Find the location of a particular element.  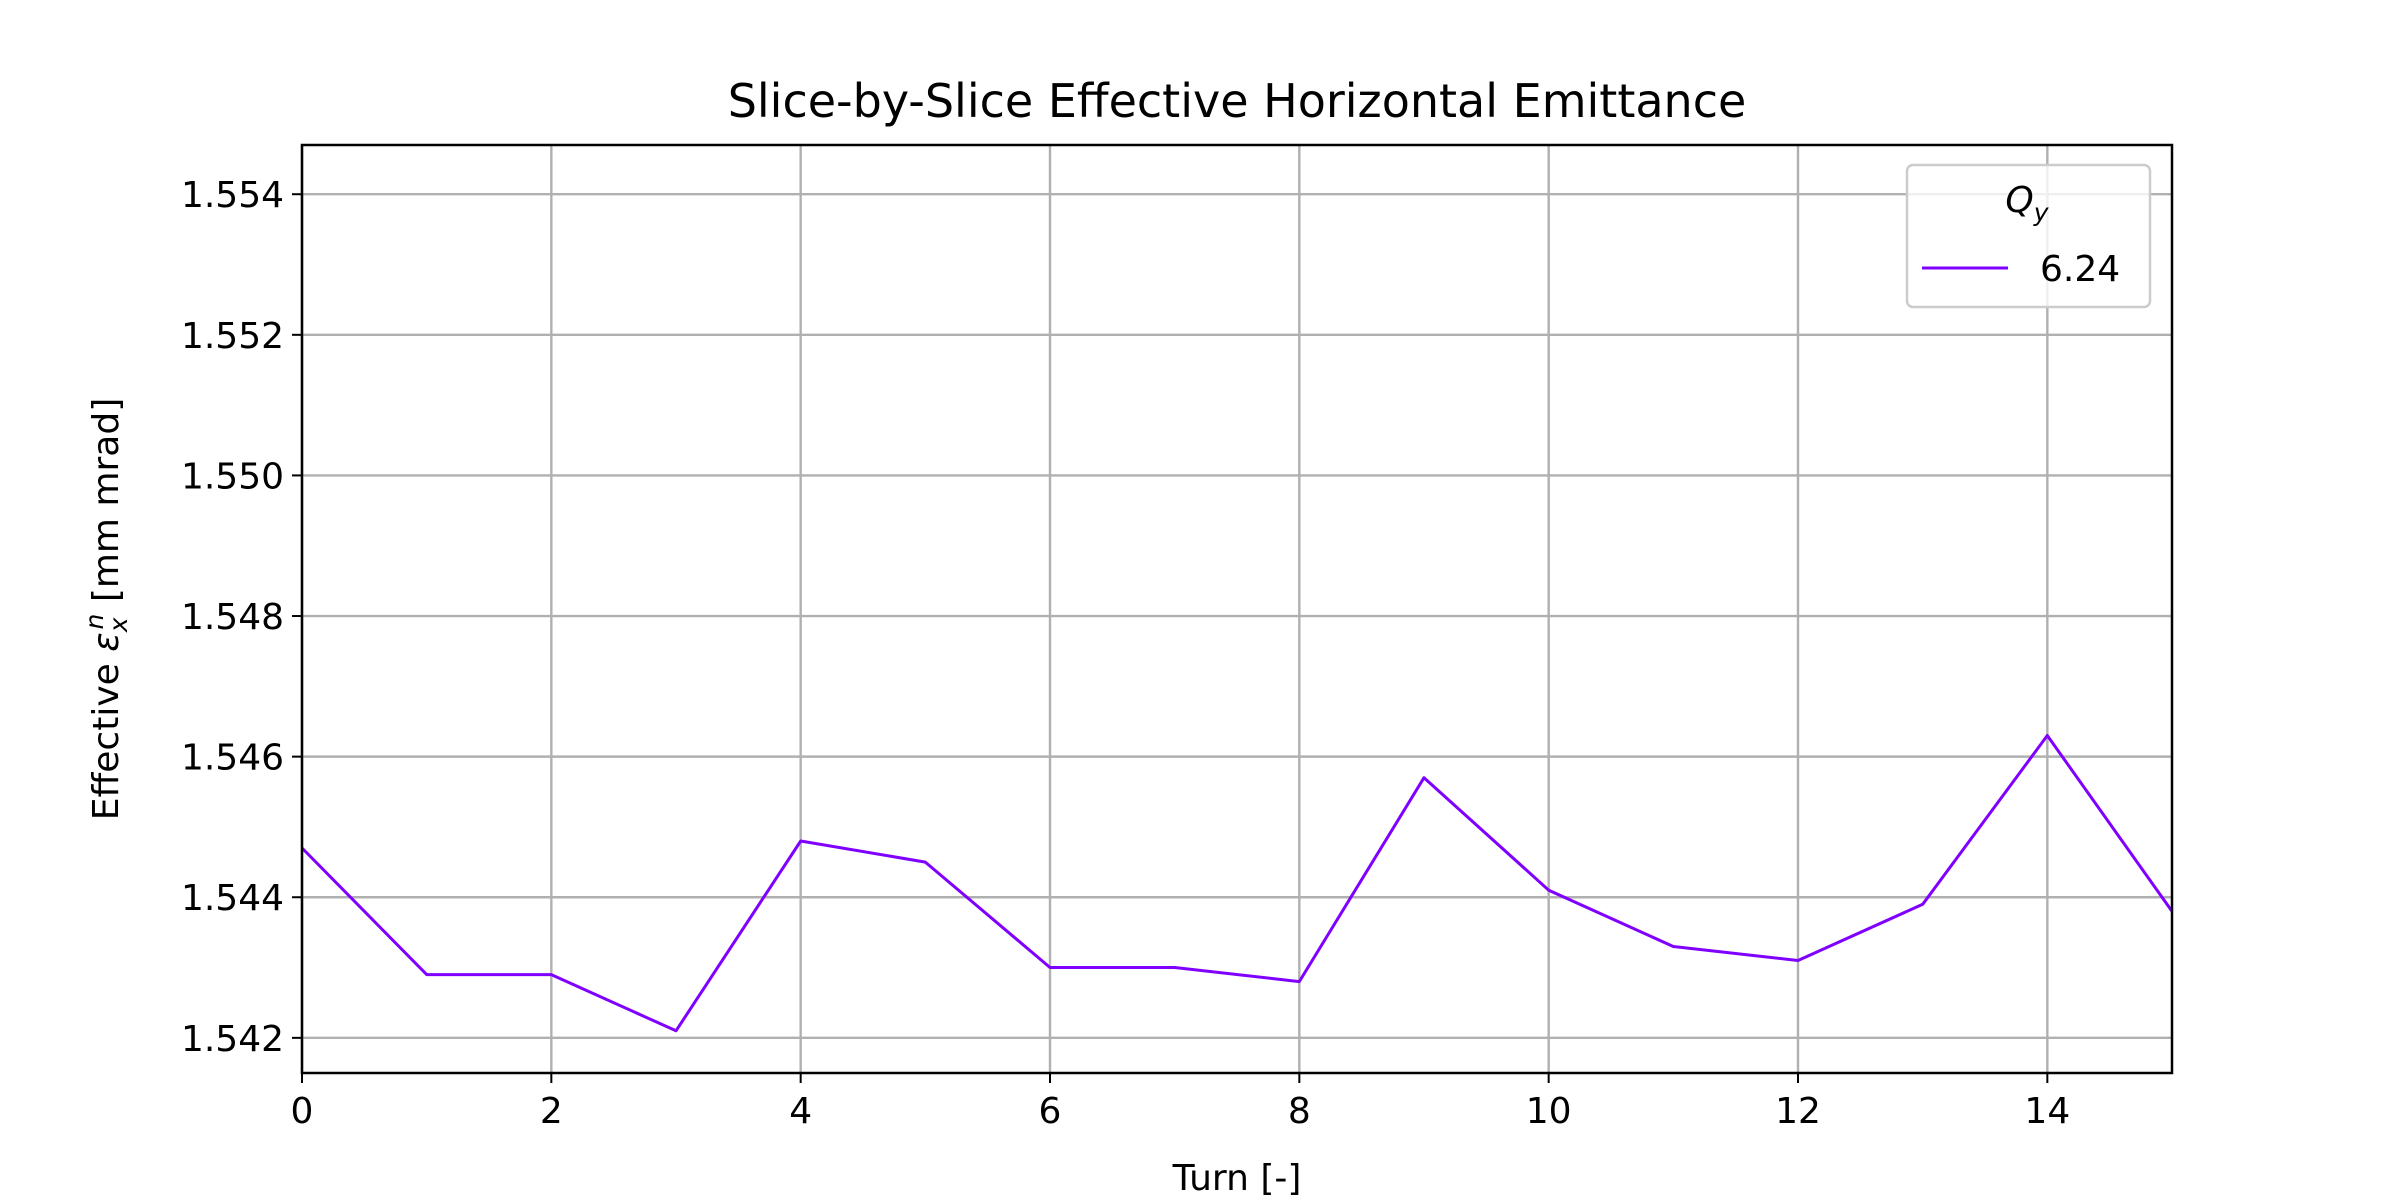

x-axis-label: Turn [-] is located at coordinates (1237, 1178).